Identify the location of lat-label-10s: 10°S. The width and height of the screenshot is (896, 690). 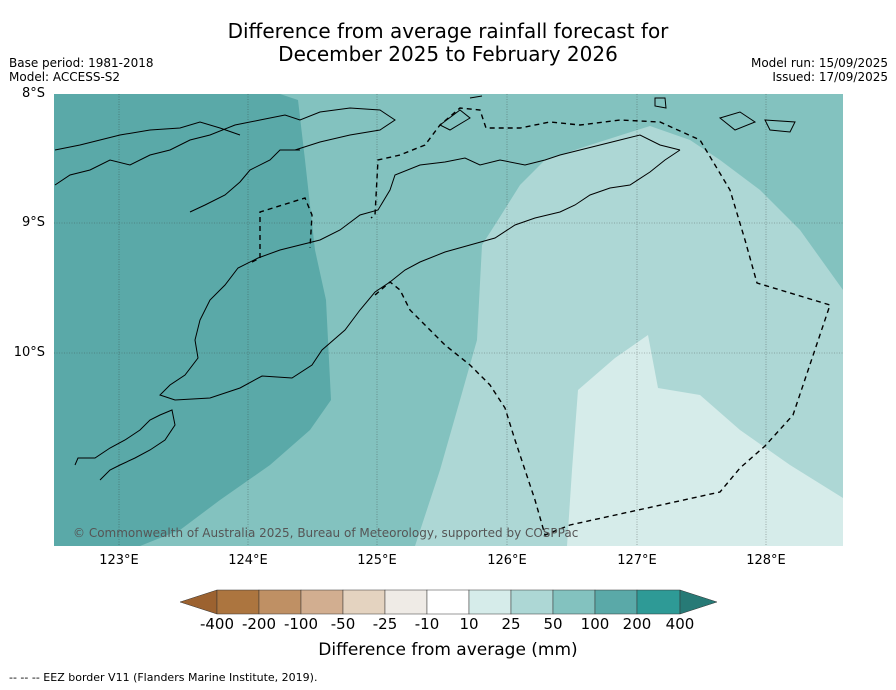
(29, 352).